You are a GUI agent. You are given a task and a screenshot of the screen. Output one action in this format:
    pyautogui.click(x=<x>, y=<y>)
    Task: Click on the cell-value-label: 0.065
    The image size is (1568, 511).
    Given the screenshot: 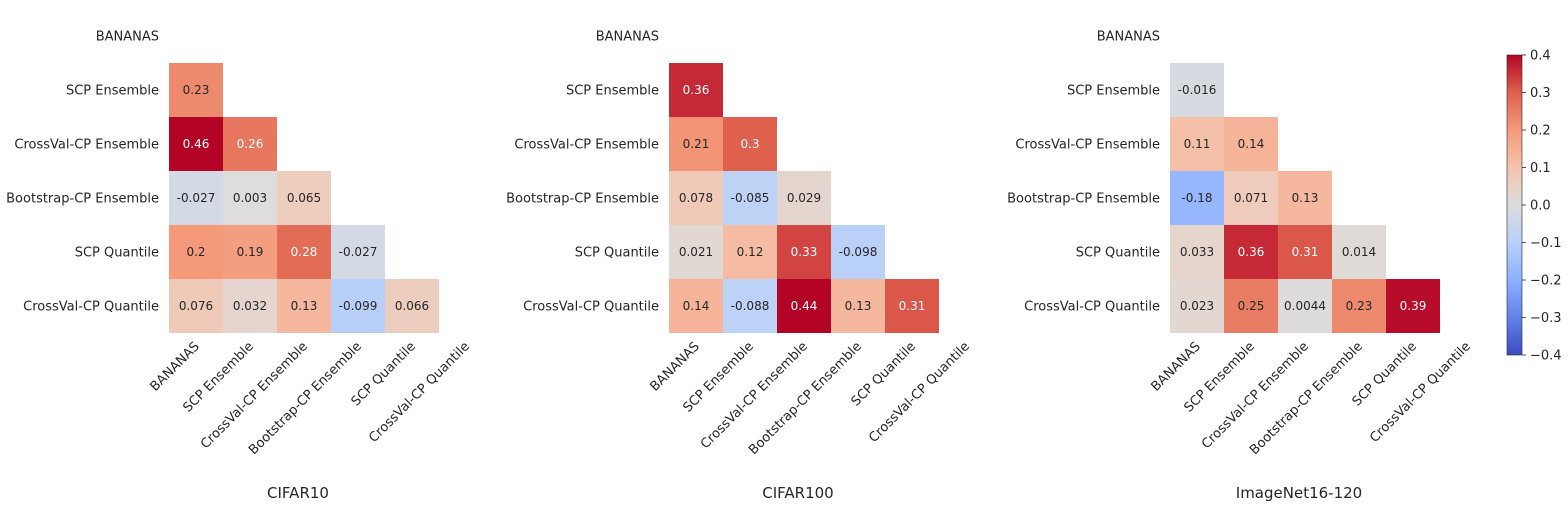 What is the action you would take?
    pyautogui.click(x=304, y=198)
    